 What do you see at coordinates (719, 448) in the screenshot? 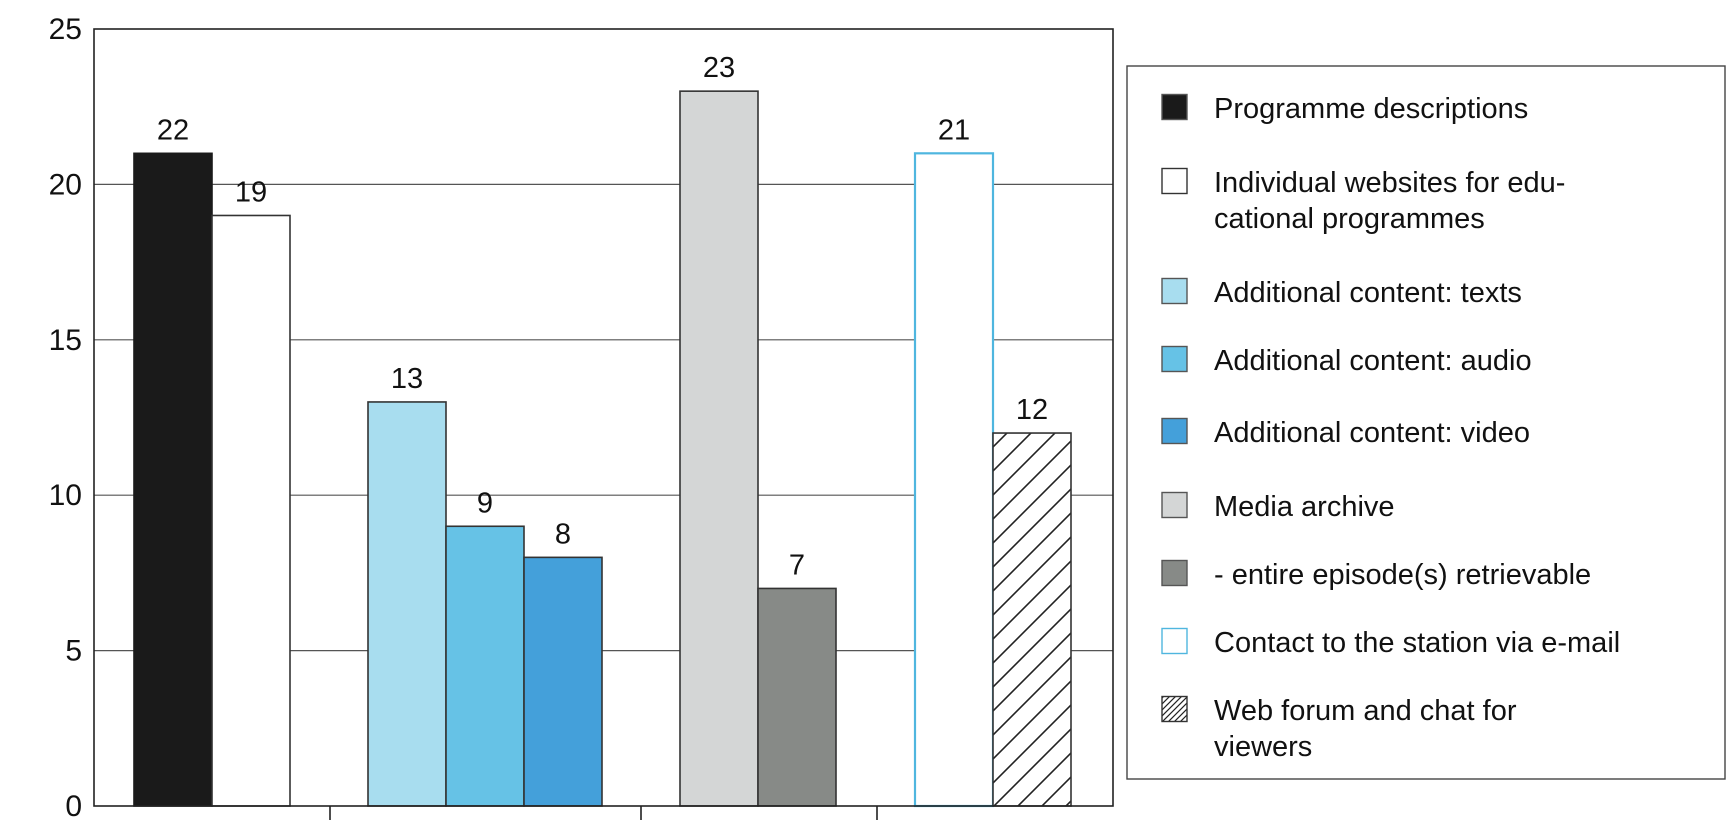
I see `bar-media-archive` at bounding box center [719, 448].